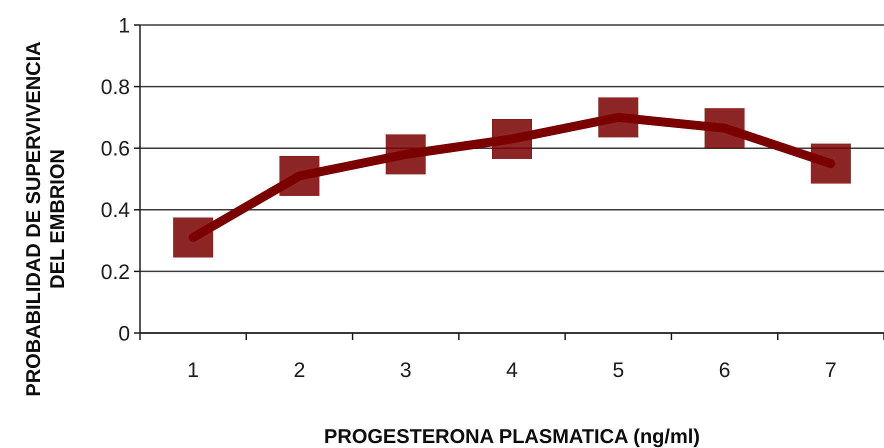  Describe the element at coordinates (115, 210) in the screenshot. I see `y-tick-label: 0.4` at that location.